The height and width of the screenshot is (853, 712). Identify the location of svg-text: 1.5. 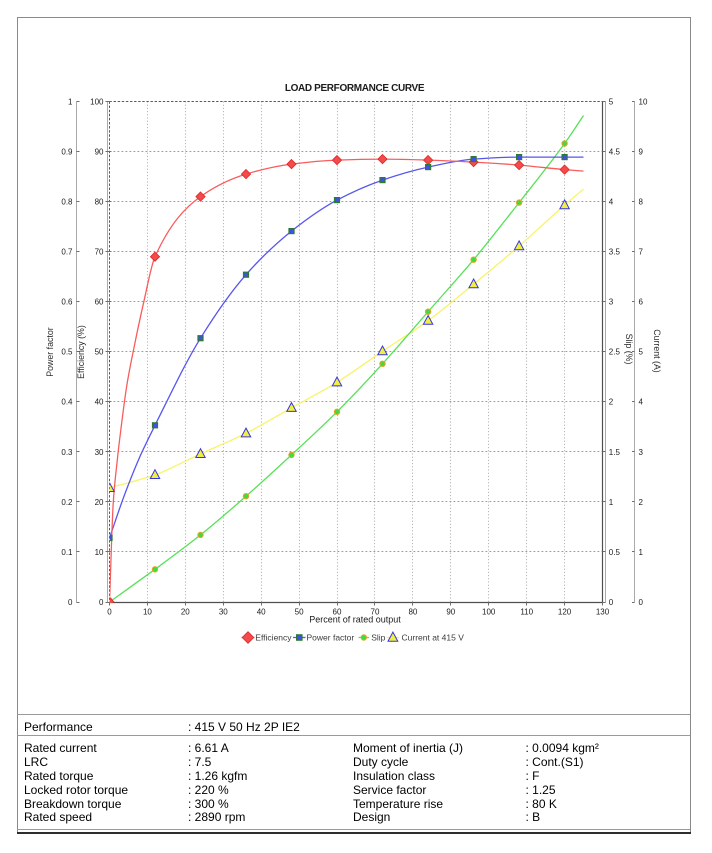
(615, 452).